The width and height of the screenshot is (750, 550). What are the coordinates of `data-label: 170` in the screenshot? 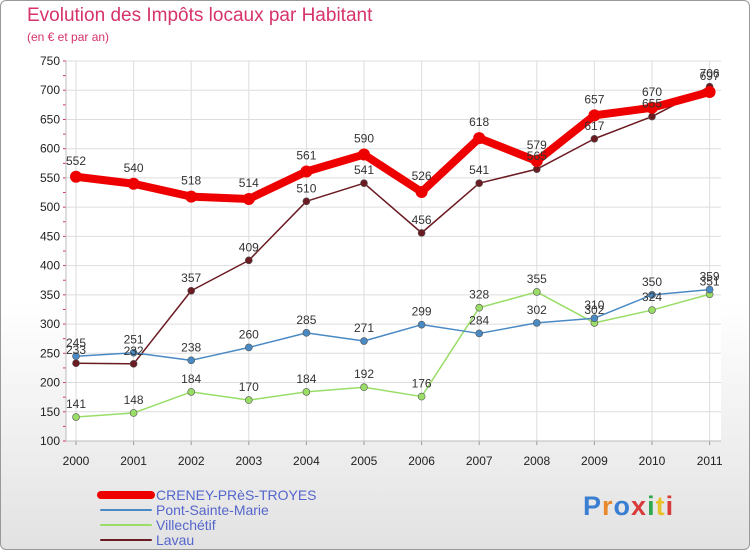 It's located at (249, 387).